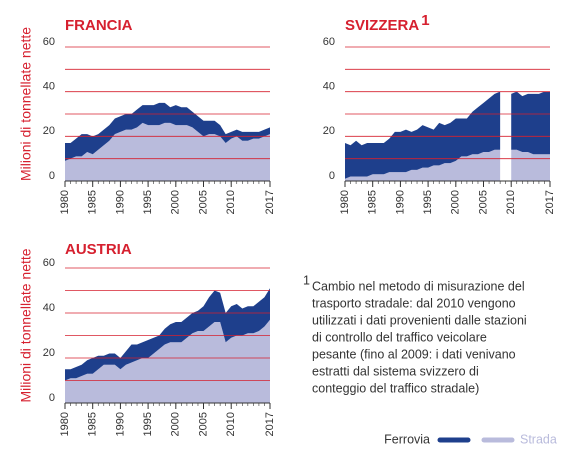 This screenshot has height=461, width=580. I want to click on legend-label: Ferrovia, so click(407, 439).